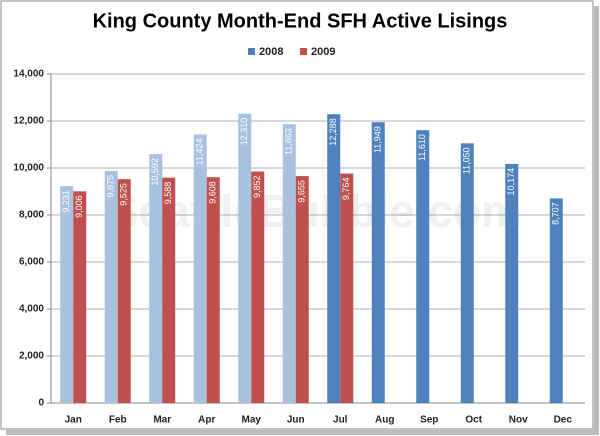  I want to click on x-tick-label: Dec, so click(563, 420).